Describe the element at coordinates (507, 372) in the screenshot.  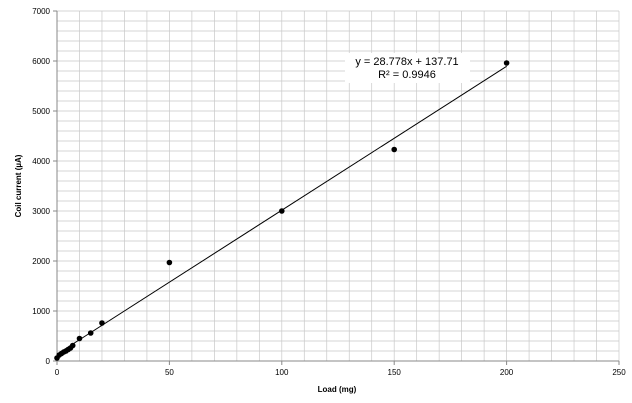
I see `x-tick-label: 200` at that location.